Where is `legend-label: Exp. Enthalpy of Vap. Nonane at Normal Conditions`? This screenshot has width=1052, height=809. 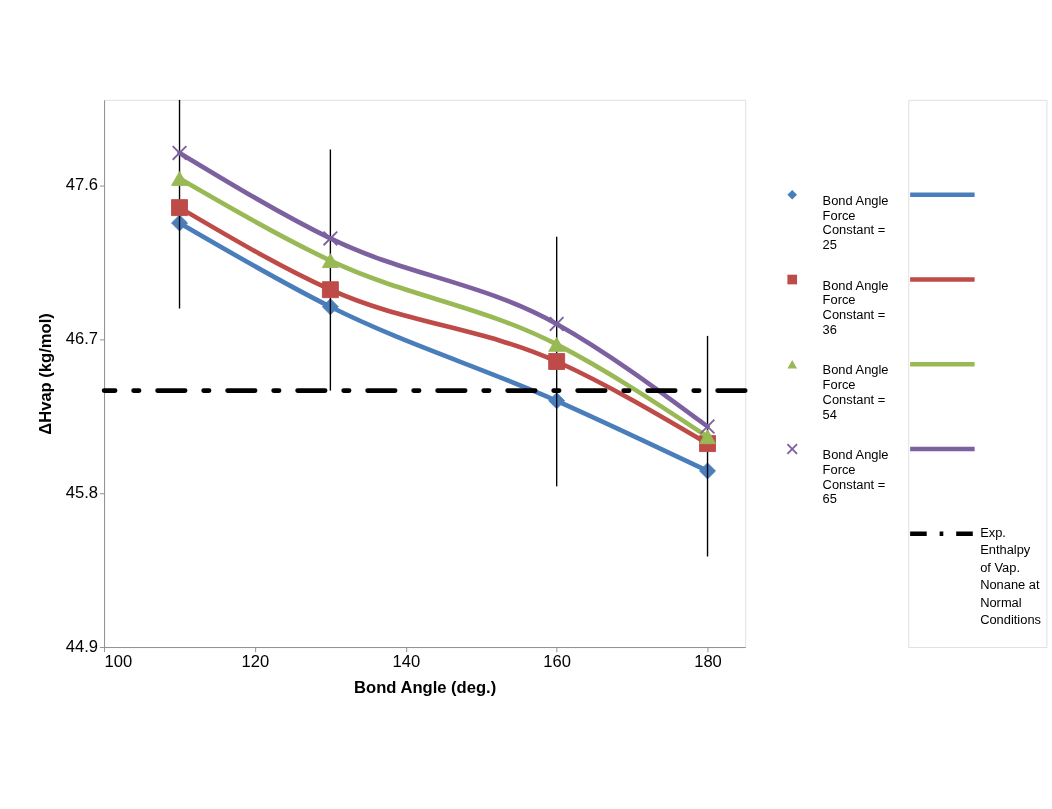 legend-label: Exp. Enthalpy of Vap. Nonane at Normal Conditions is located at coordinates (1010, 576).